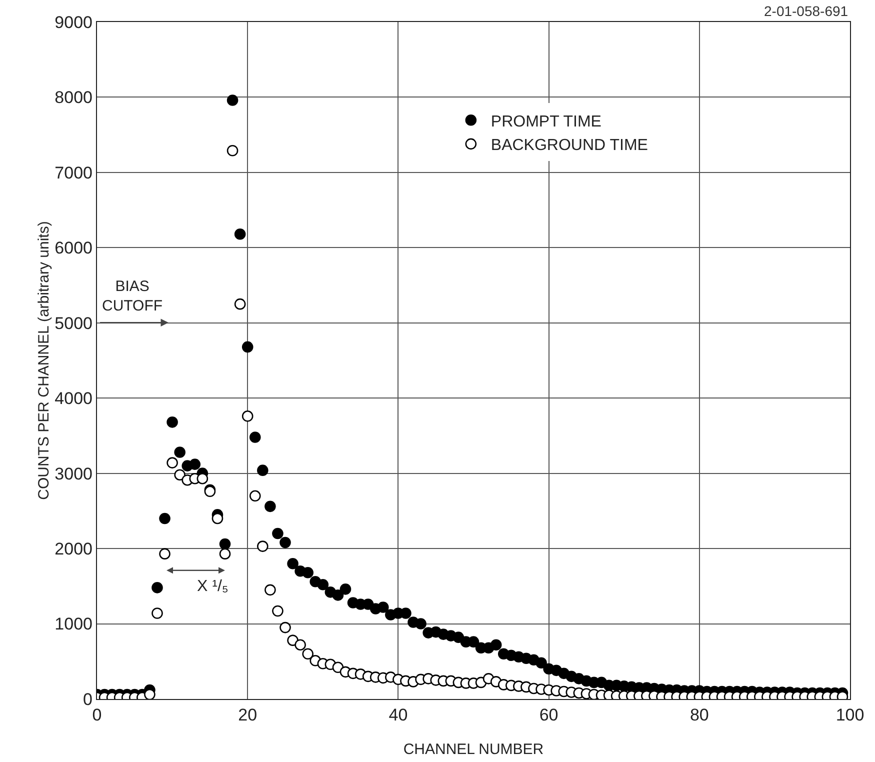  I want to click on legend-label: PROMPT TIME, so click(546, 121).